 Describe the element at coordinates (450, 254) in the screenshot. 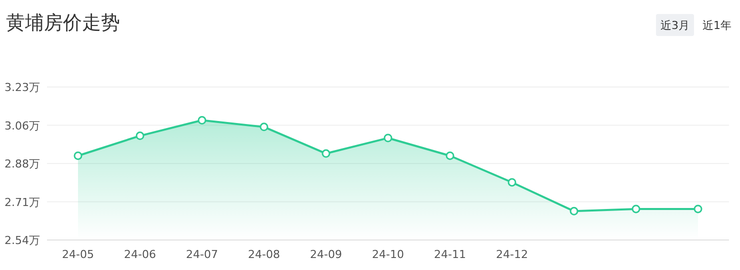

I see `x-tick-label: 24-11` at that location.